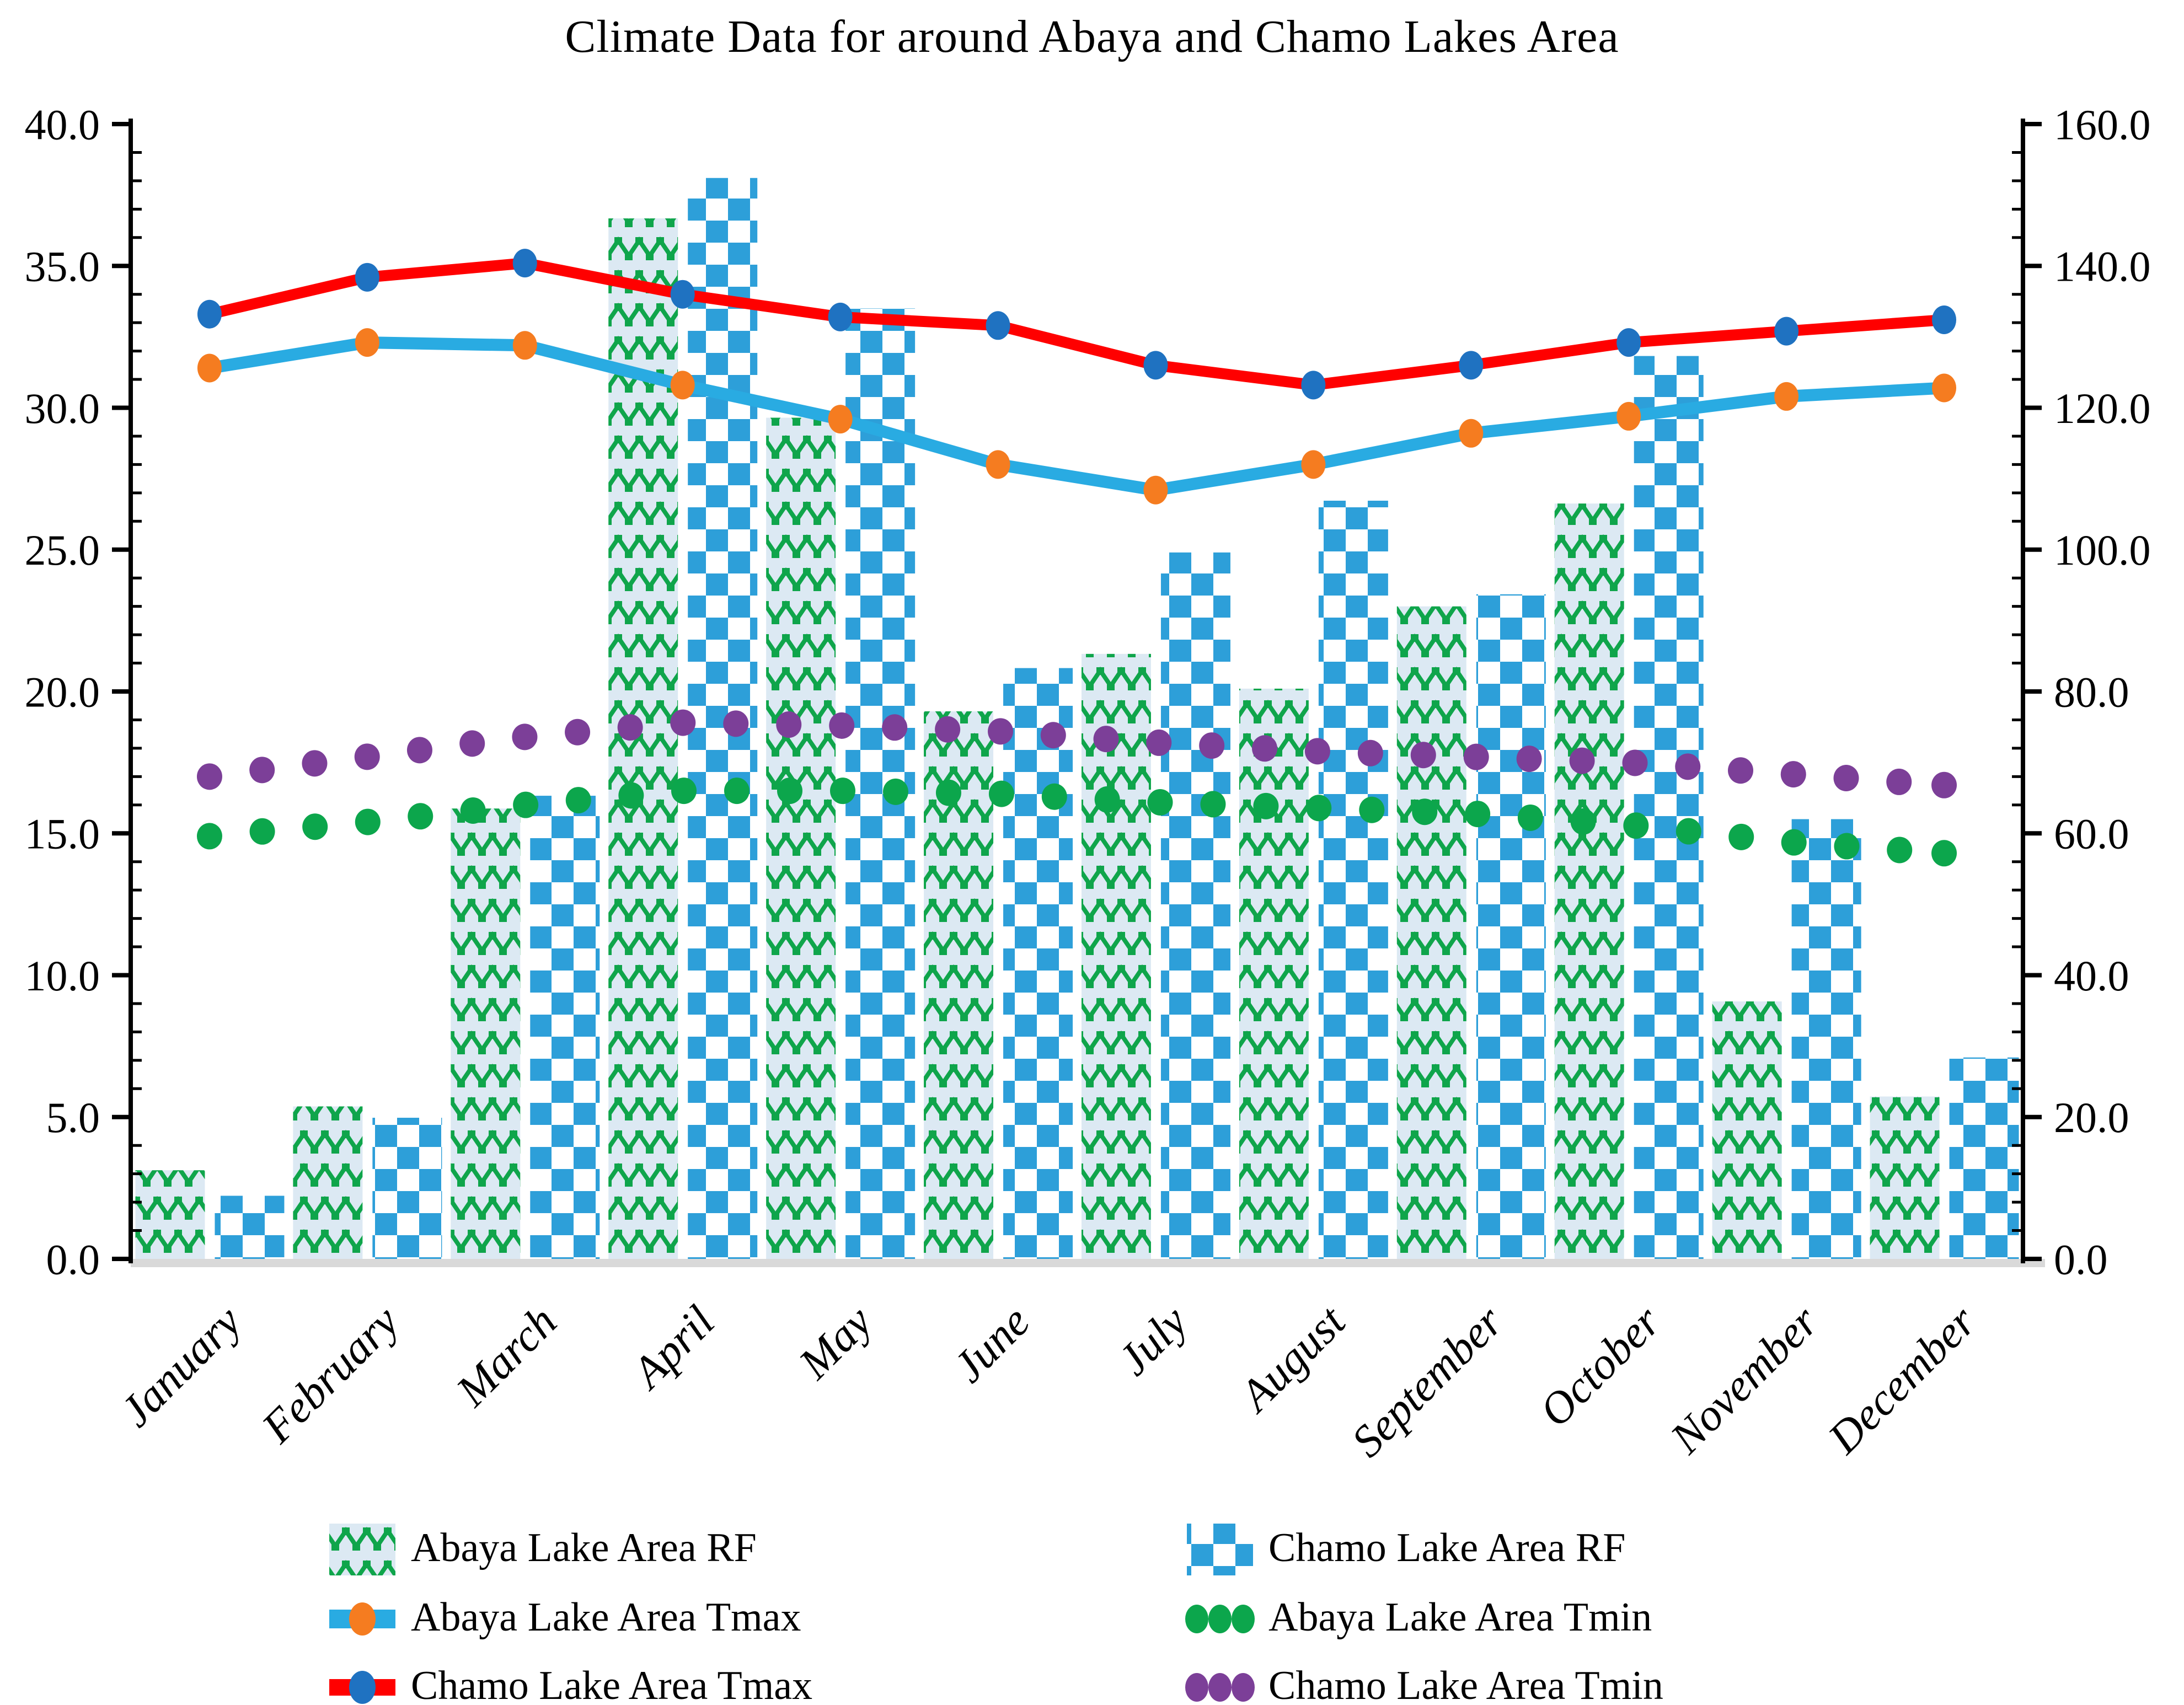  Describe the element at coordinates (1076, 822) in the screenshot. I see `abaya-tmin-dots` at that location.